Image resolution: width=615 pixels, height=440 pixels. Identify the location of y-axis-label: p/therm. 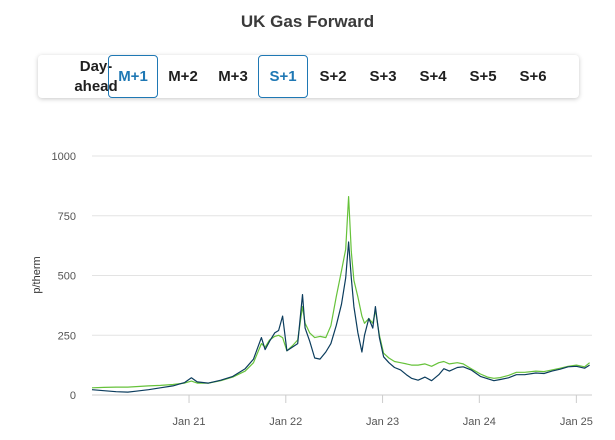
(37, 274).